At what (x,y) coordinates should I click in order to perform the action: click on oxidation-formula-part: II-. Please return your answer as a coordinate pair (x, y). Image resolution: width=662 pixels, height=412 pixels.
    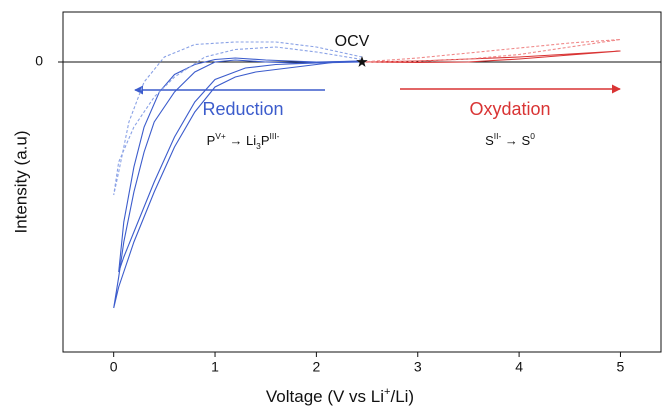
    Looking at the image, I should click on (498, 136).